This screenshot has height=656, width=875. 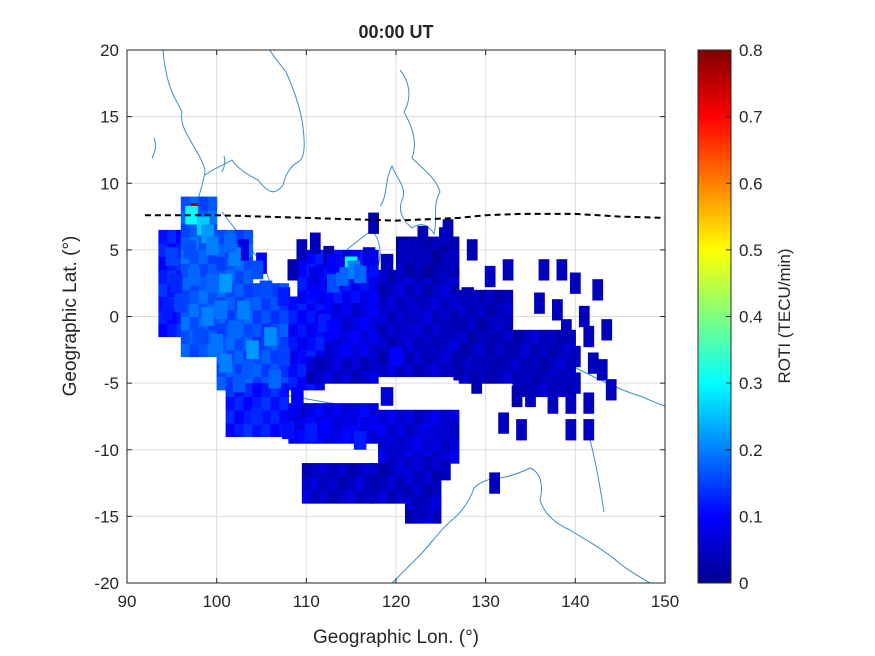 What do you see at coordinates (751, 50) in the screenshot?
I see `colorbar-tick-label-8: 0.8` at bounding box center [751, 50].